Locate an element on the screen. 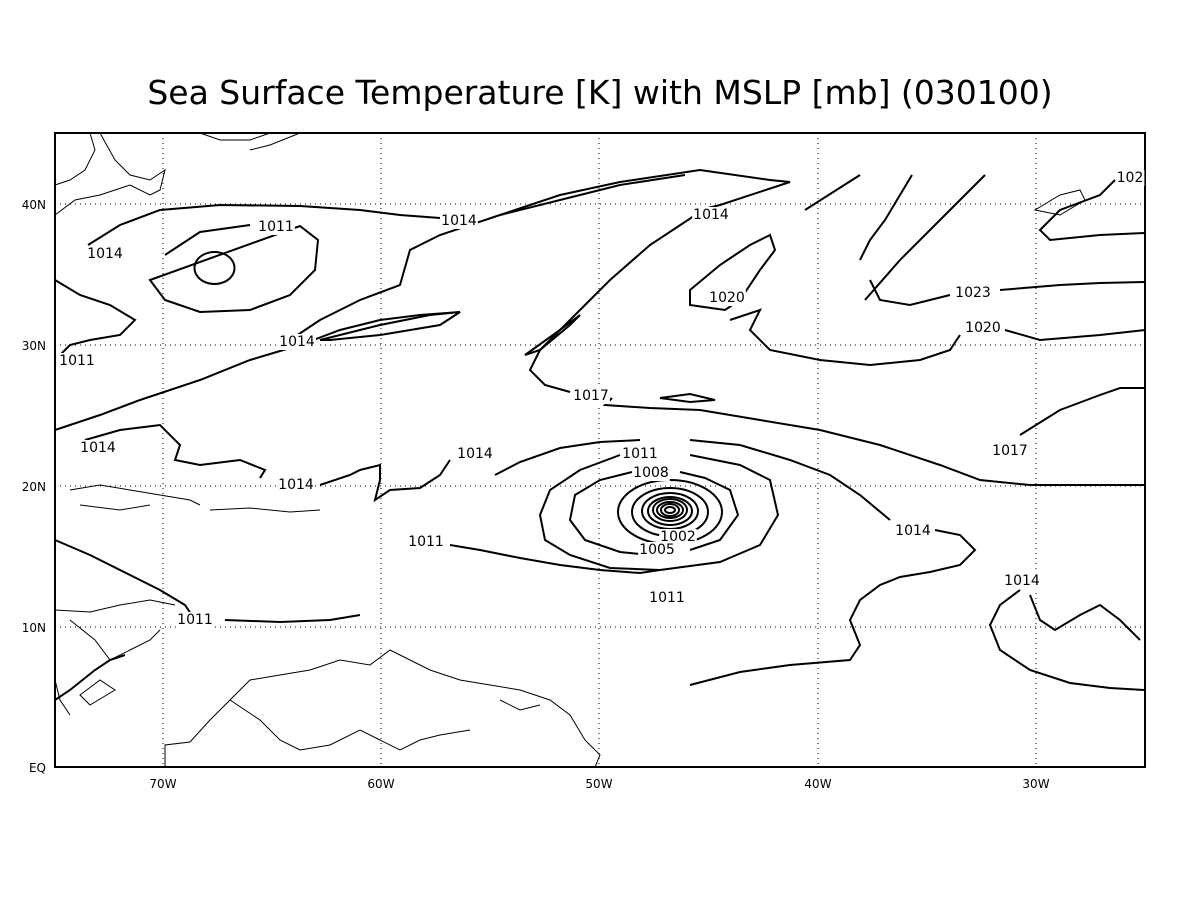 This screenshot has height=900, width=1200. contour-label: 102 is located at coordinates (1130, 178).